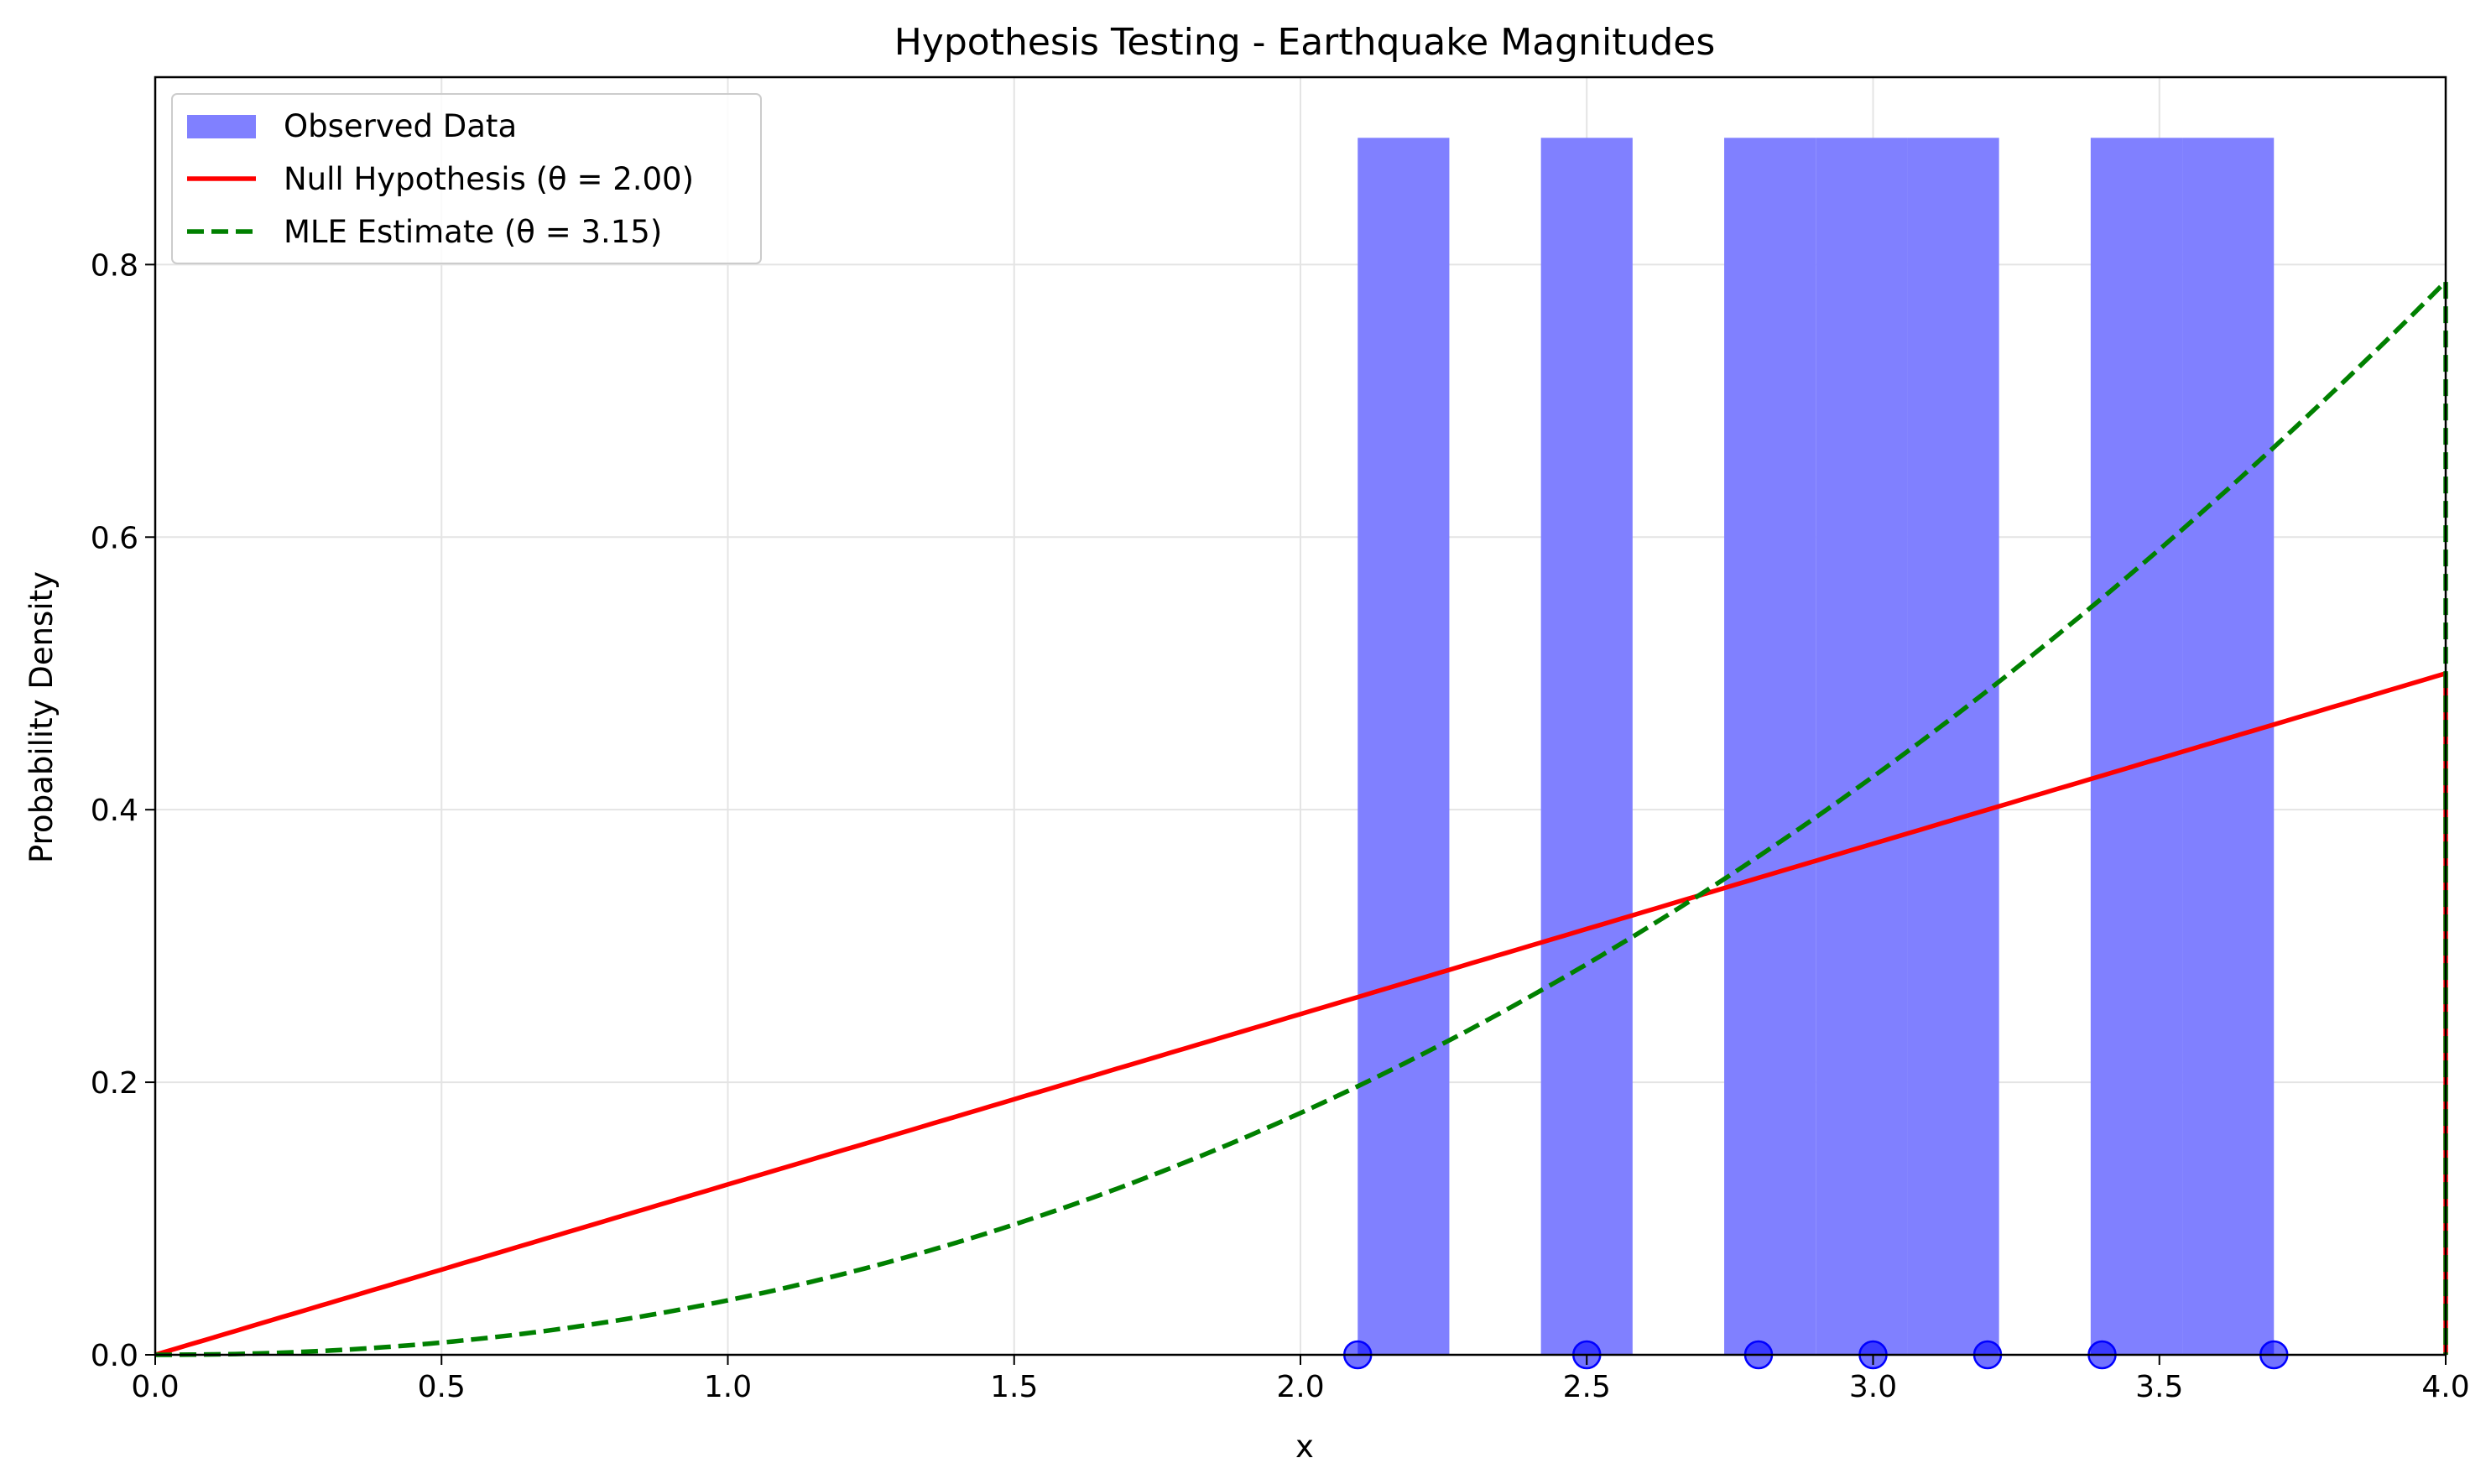  What do you see at coordinates (1300, 1387) in the screenshot?
I see `x-tick-label: 2.0` at bounding box center [1300, 1387].